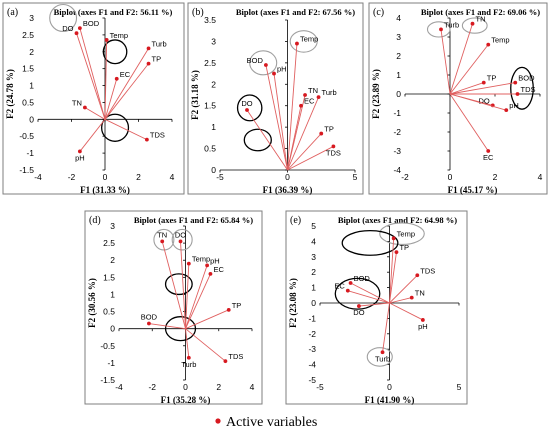  What do you see at coordinates (198, 301) in the screenshot?
I see `panel-d-ec-vector` at bounding box center [198, 301].